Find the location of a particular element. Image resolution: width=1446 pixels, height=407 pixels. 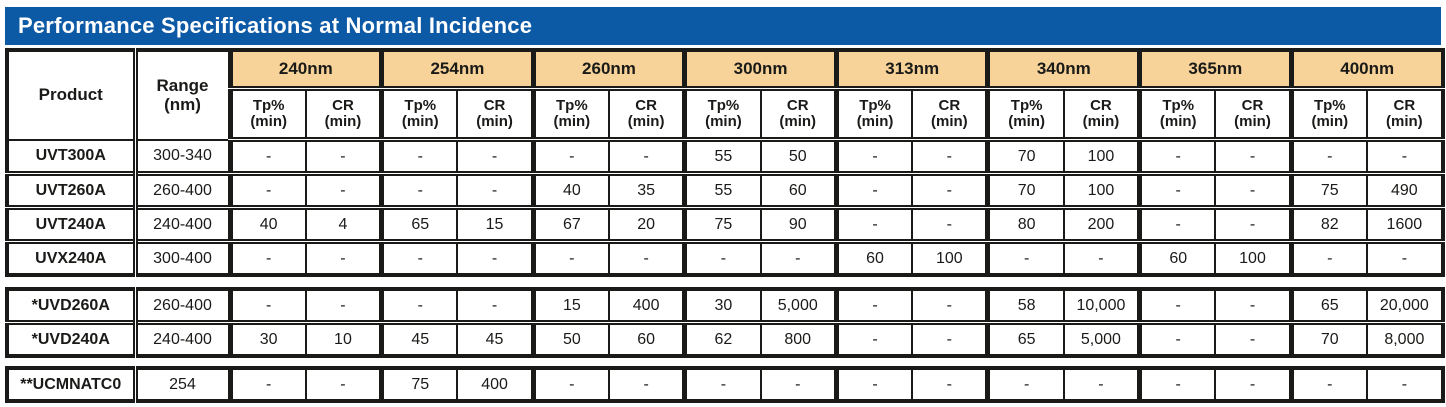

value-cell: 490 is located at coordinates (1404, 190).